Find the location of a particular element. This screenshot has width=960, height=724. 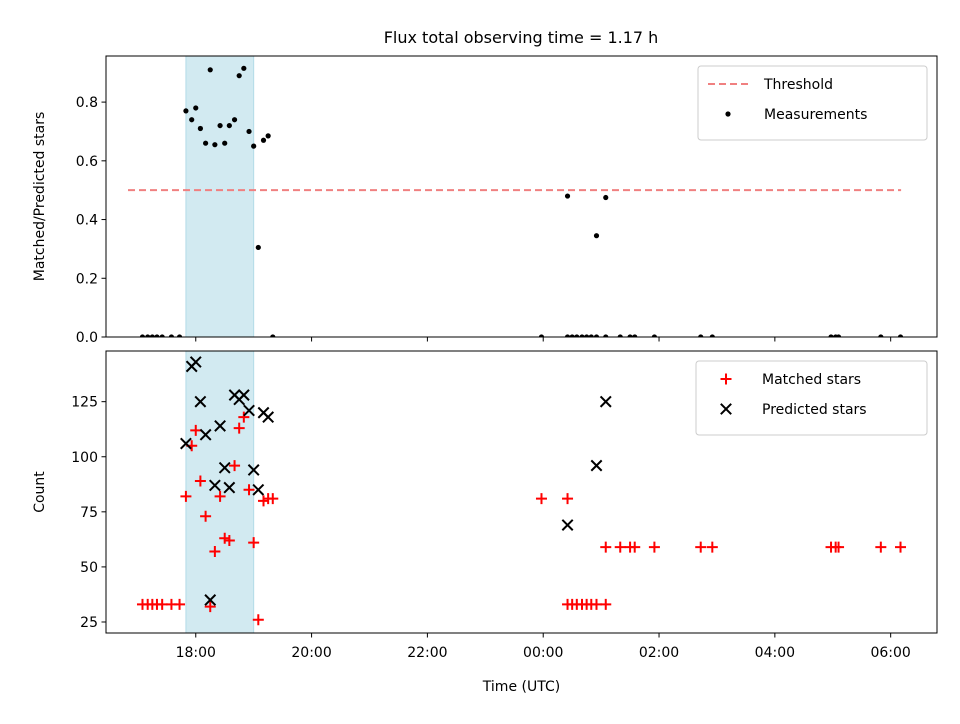

observing-window-span is located at coordinates (220, 196).